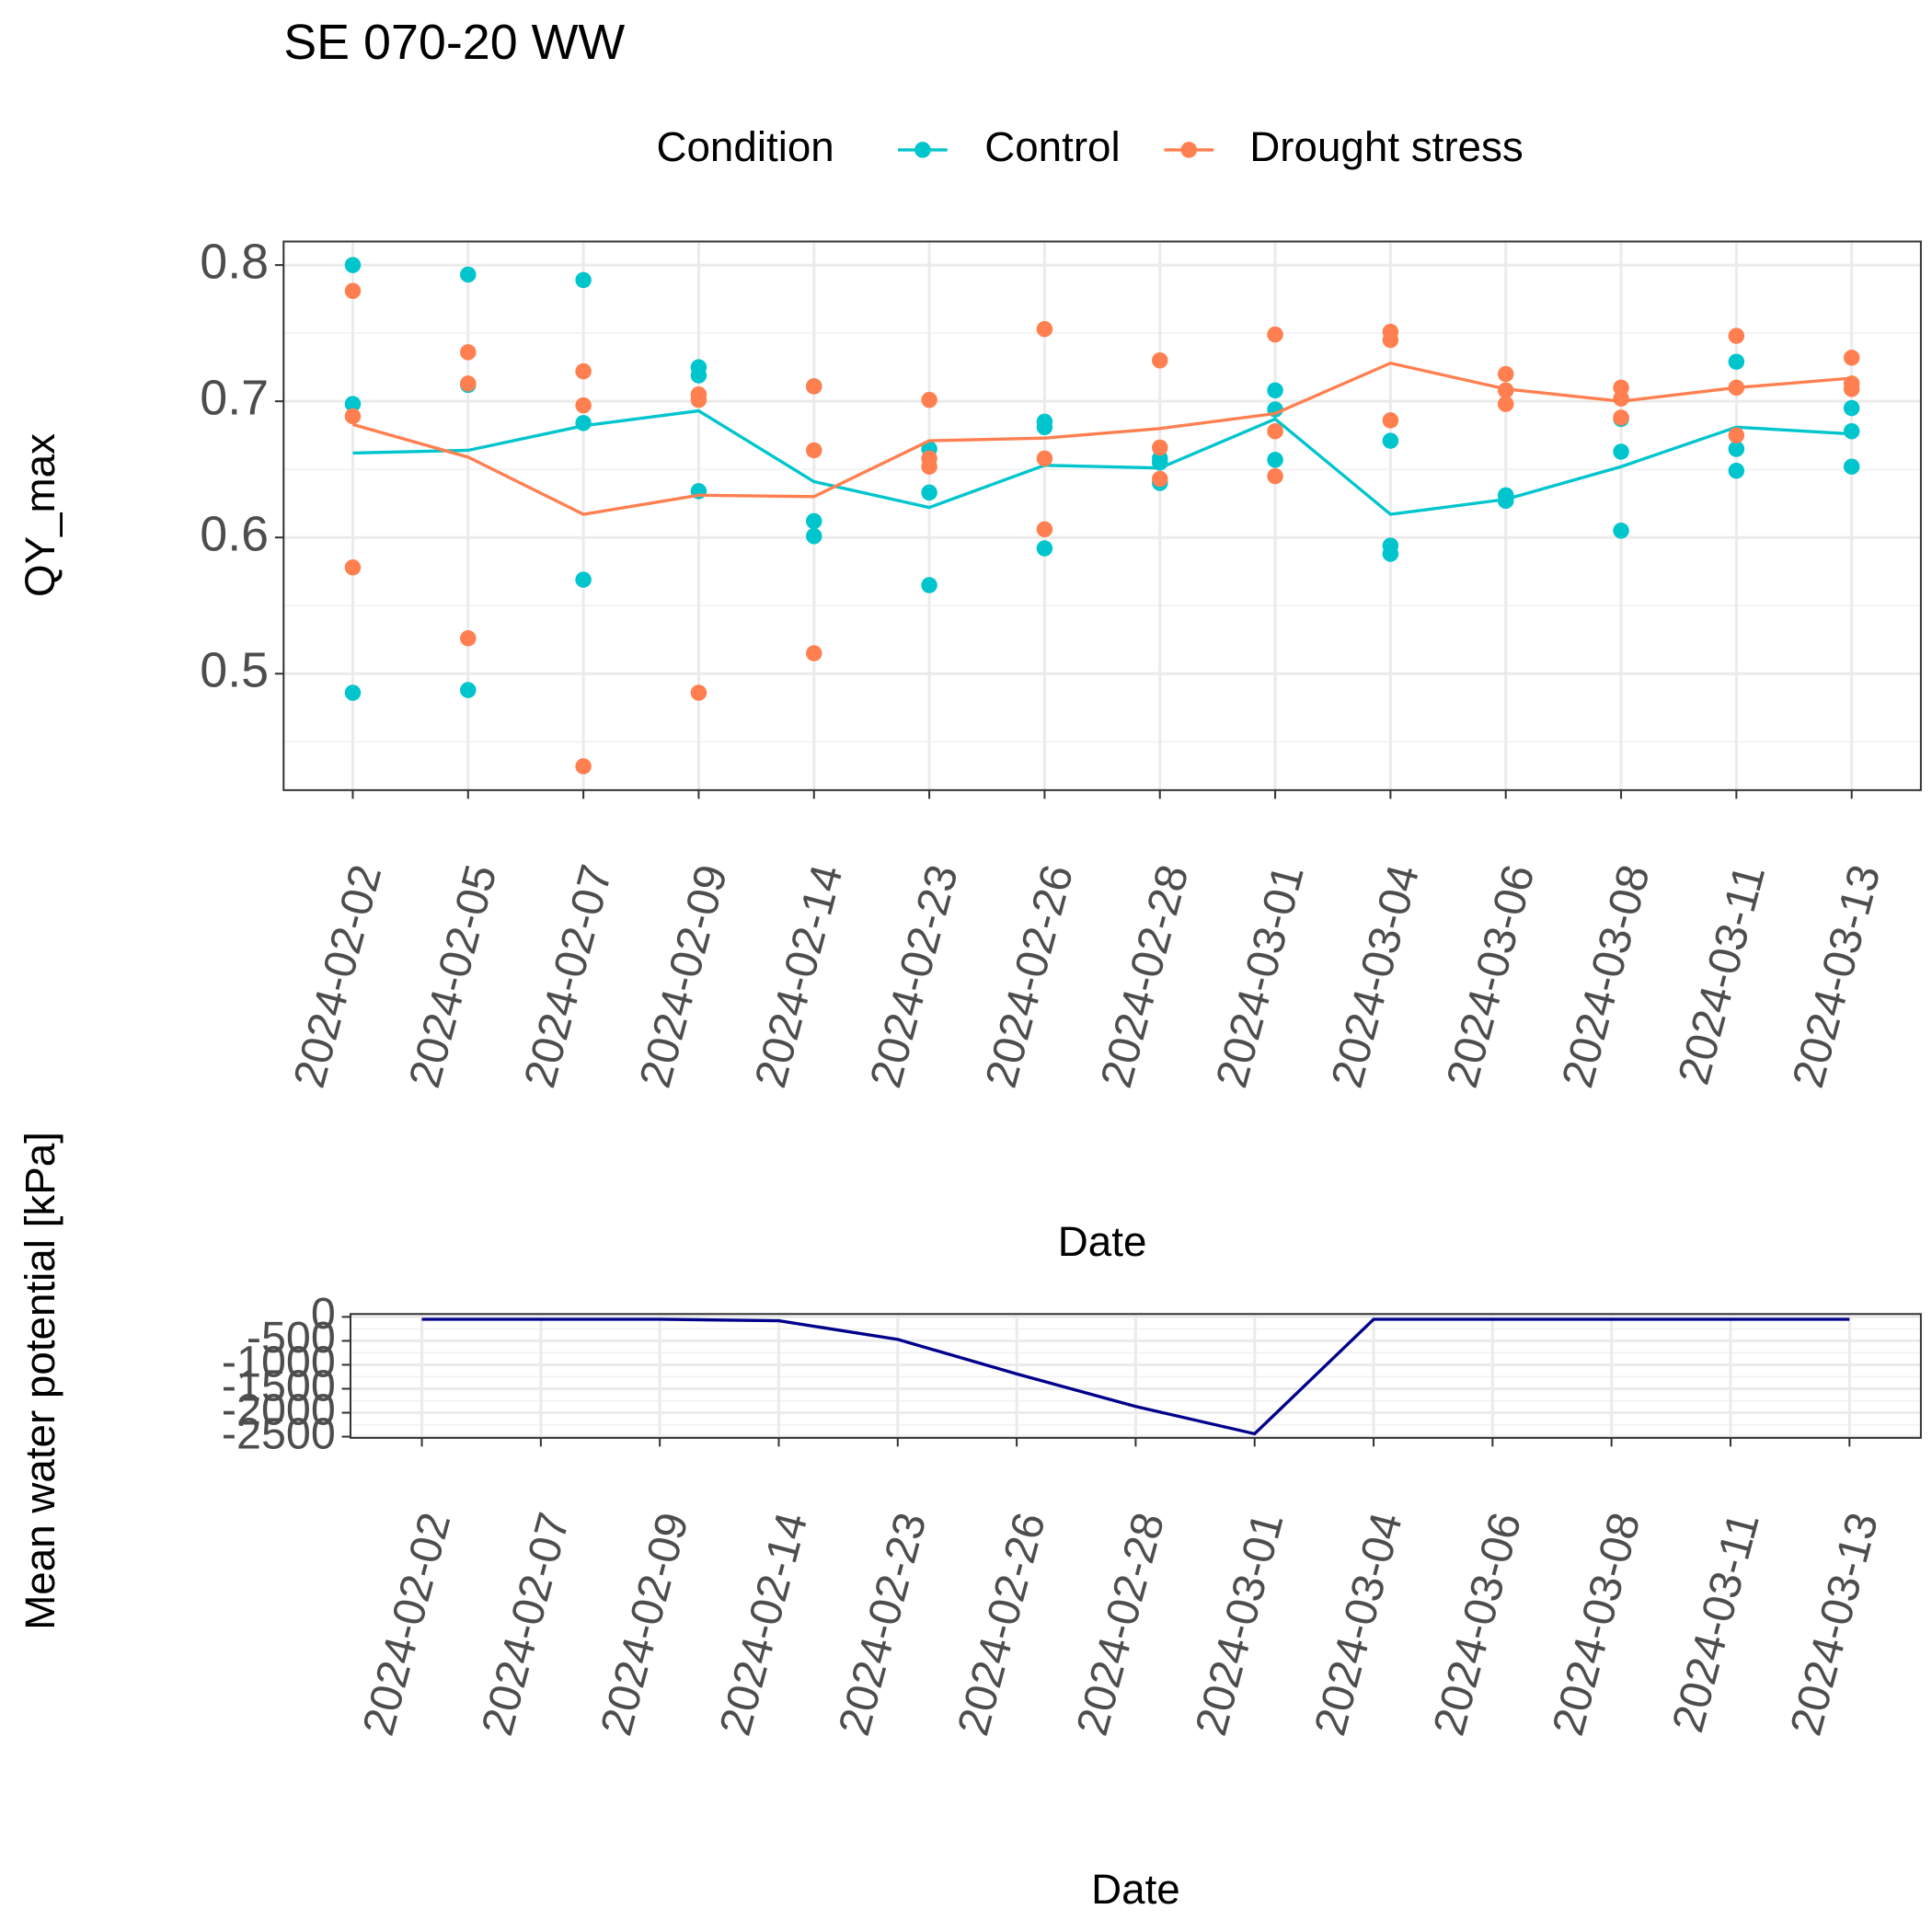 This screenshot has width=1932, height=1932. I want to click on y-tick-label: 0, so click(323, 1314).